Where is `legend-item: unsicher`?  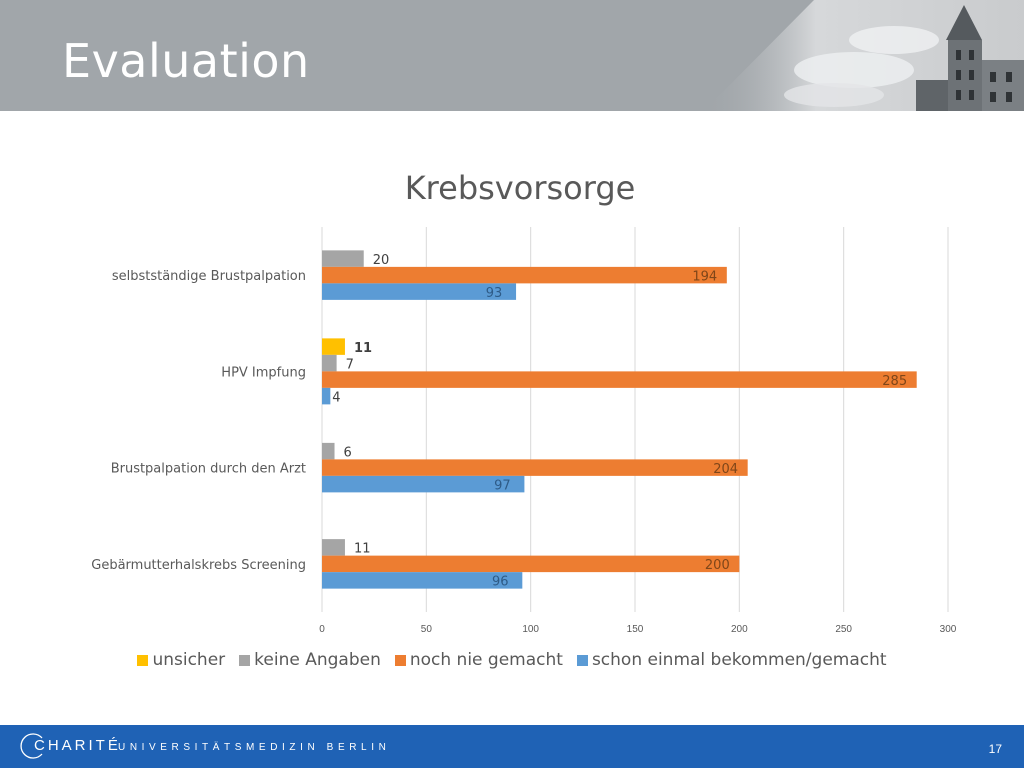 legend-item: unsicher is located at coordinates (181, 660).